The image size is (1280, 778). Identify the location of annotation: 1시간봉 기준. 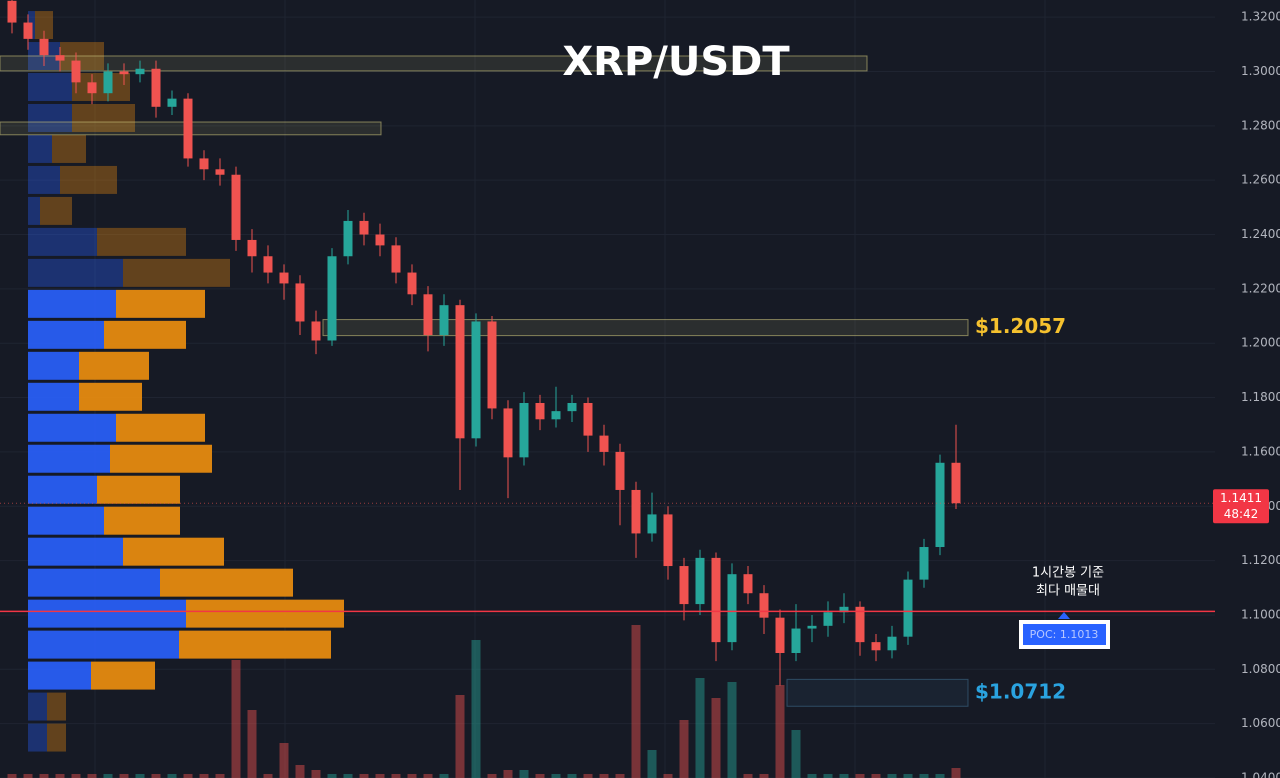
(1068, 573).